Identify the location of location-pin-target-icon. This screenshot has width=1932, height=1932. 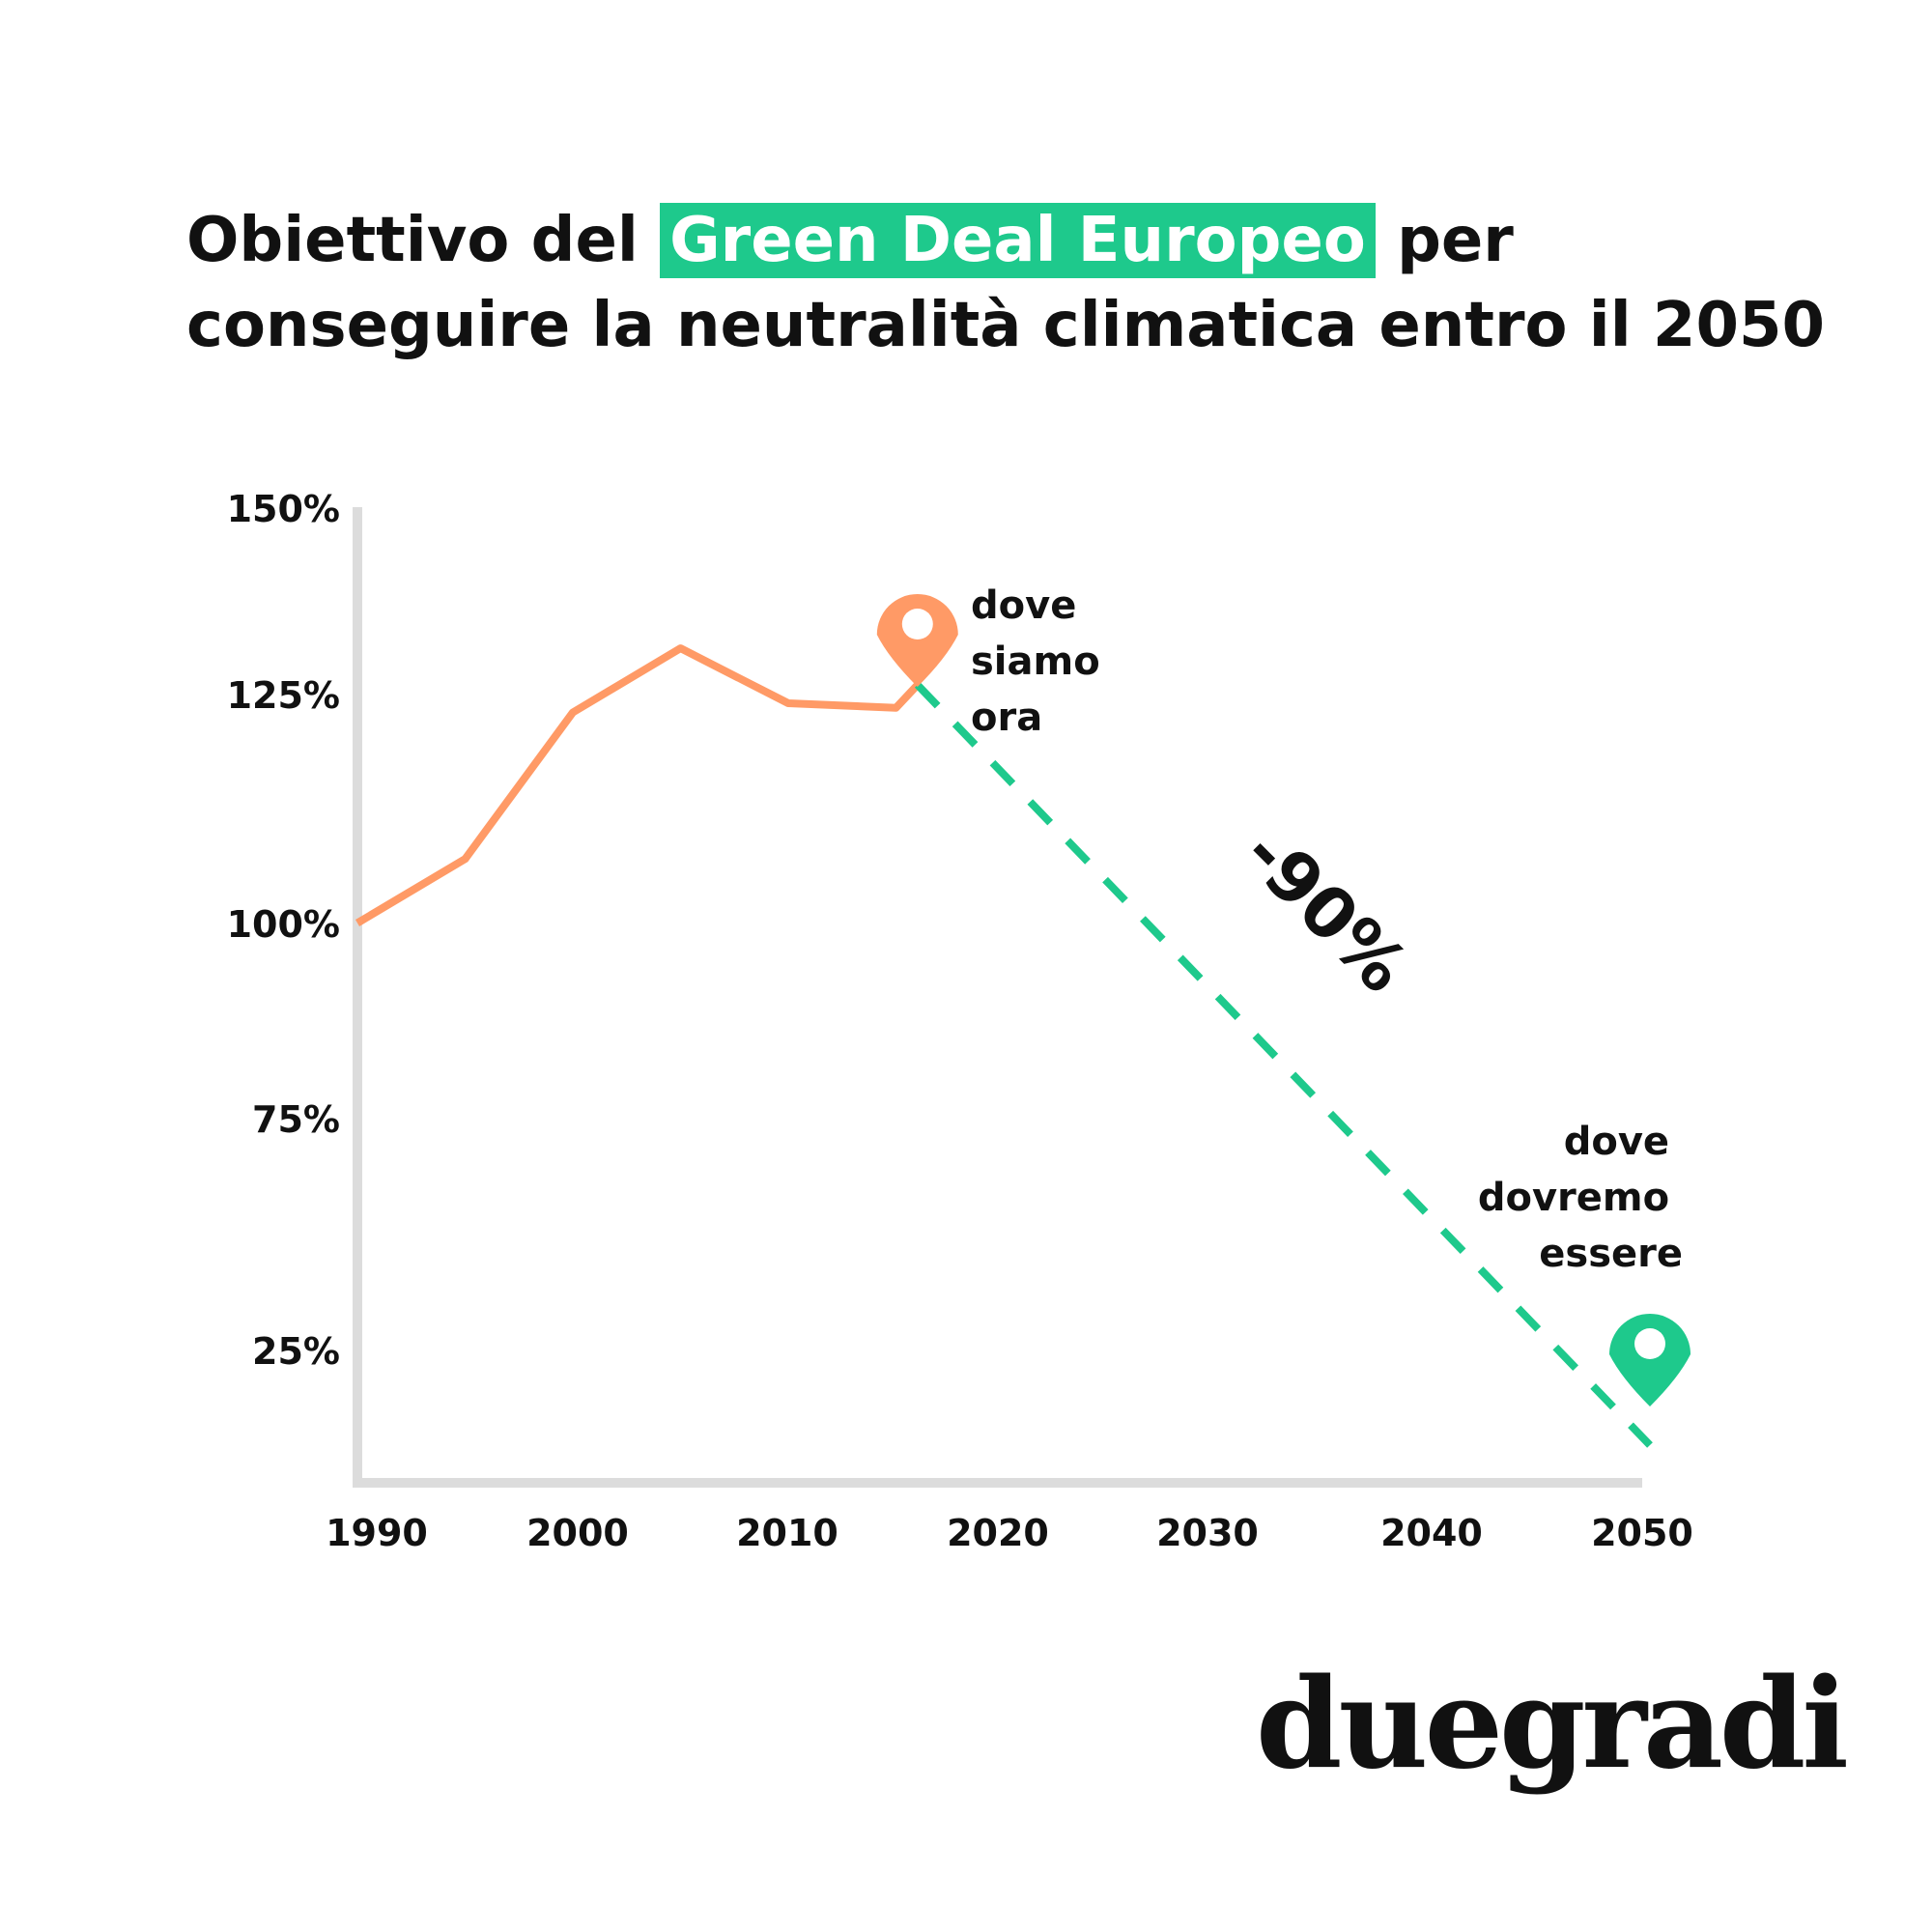
(1649, 1360).